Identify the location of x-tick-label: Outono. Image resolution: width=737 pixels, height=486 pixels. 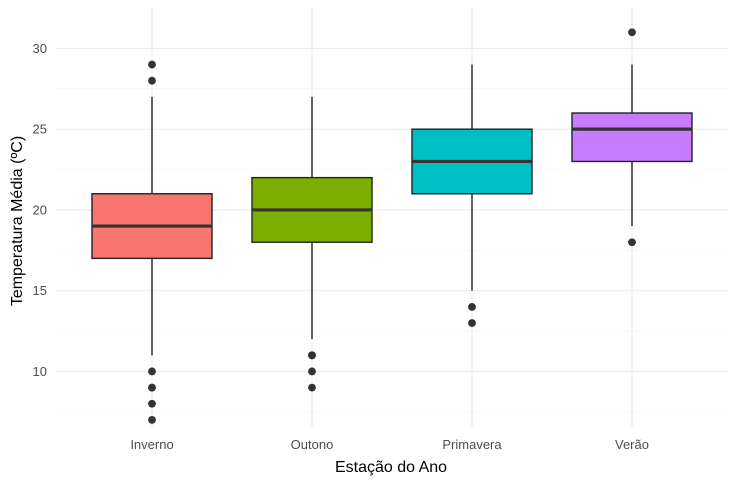
(312, 444).